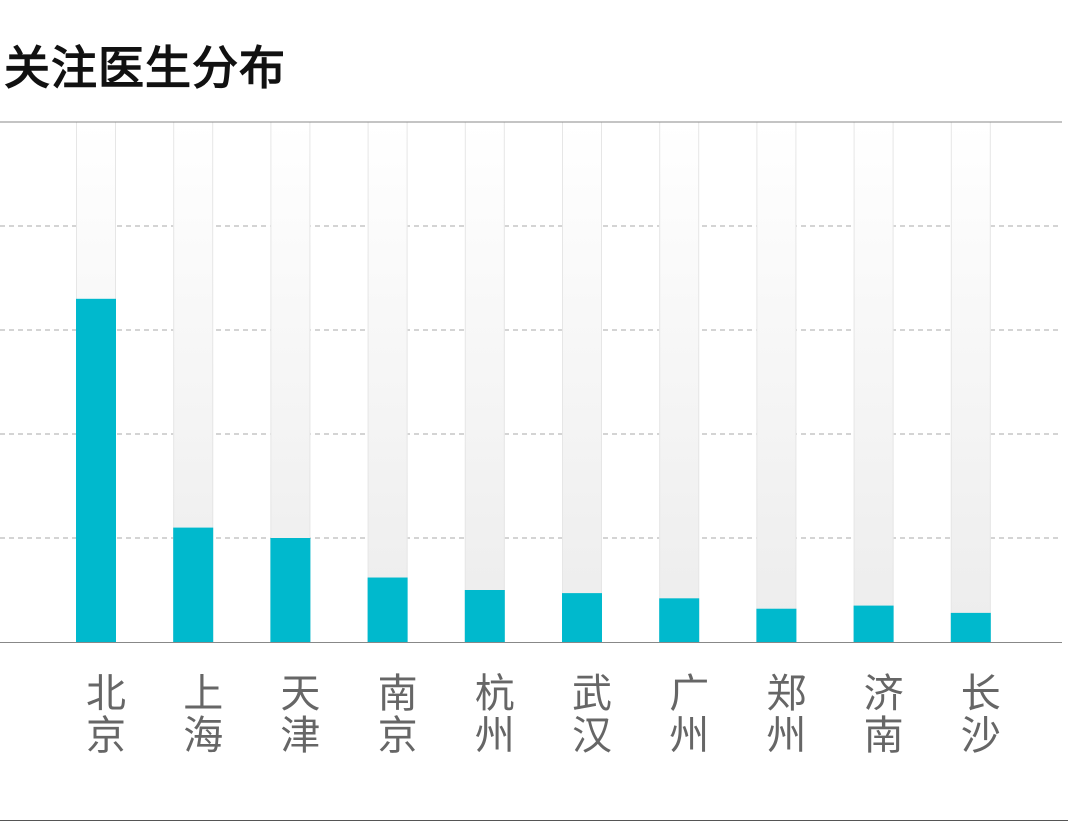  I want to click on chart-title: 关注医生分布, so click(145, 68).